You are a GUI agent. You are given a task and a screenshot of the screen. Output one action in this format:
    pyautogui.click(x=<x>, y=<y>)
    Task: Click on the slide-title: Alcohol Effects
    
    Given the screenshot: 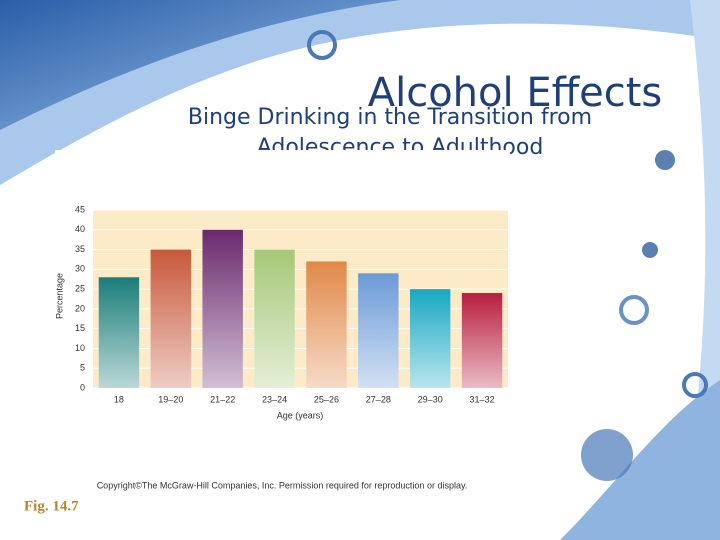 What is the action you would take?
    pyautogui.click(x=515, y=93)
    